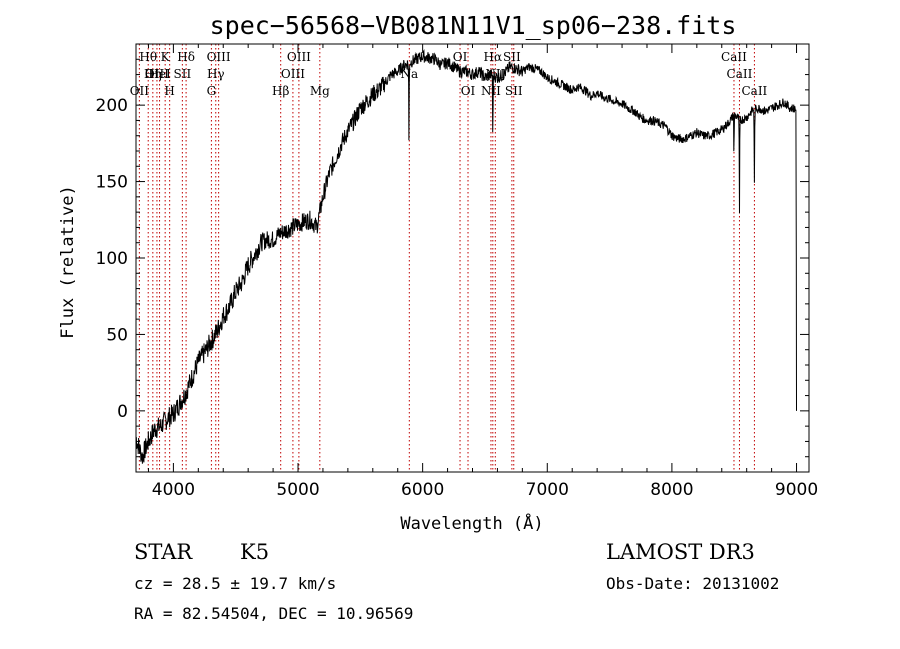 The height and width of the screenshot is (649, 900). Describe the element at coordinates (471, 523) in the screenshot. I see `x-axis-label: Wavelength (Å)` at that location.